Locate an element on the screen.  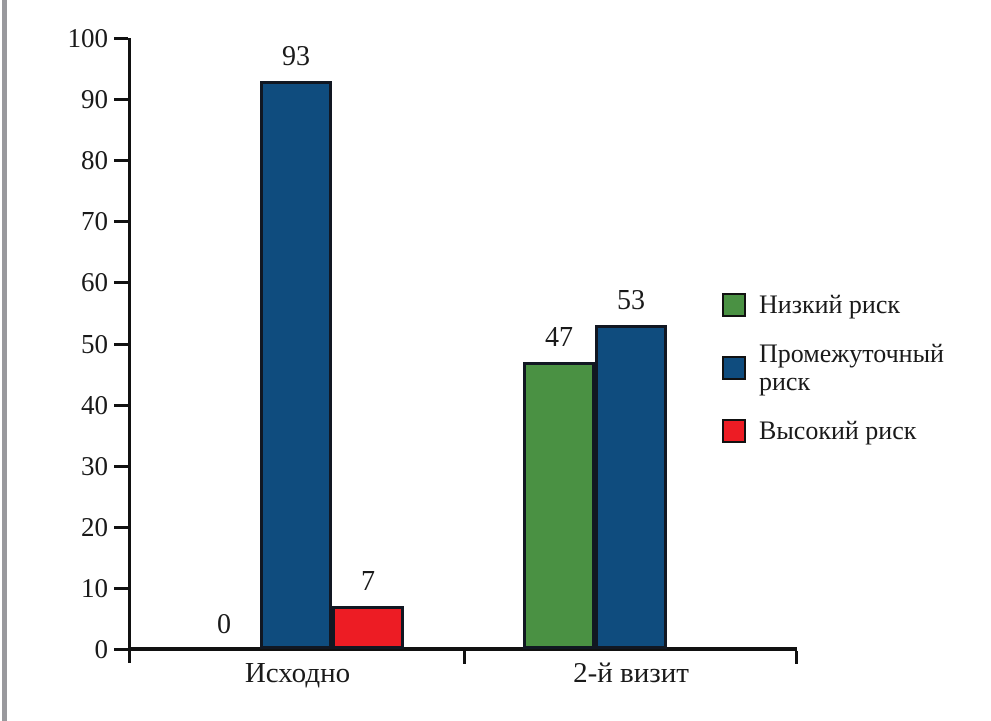
y-axis-tick-label: 40 is located at coordinates (94, 404).